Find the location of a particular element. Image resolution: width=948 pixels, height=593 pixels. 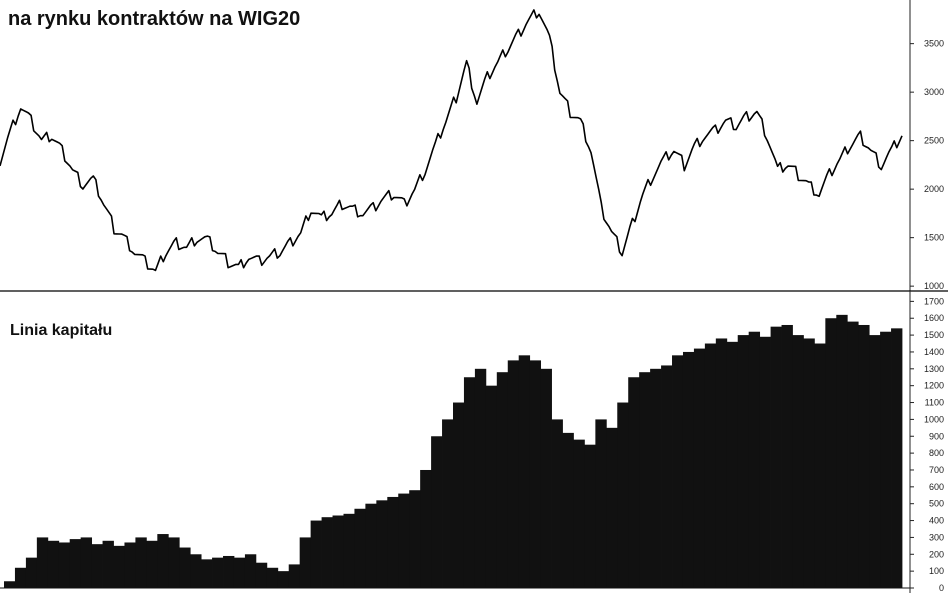

y-tick-label: 100 is located at coordinates (936, 571).